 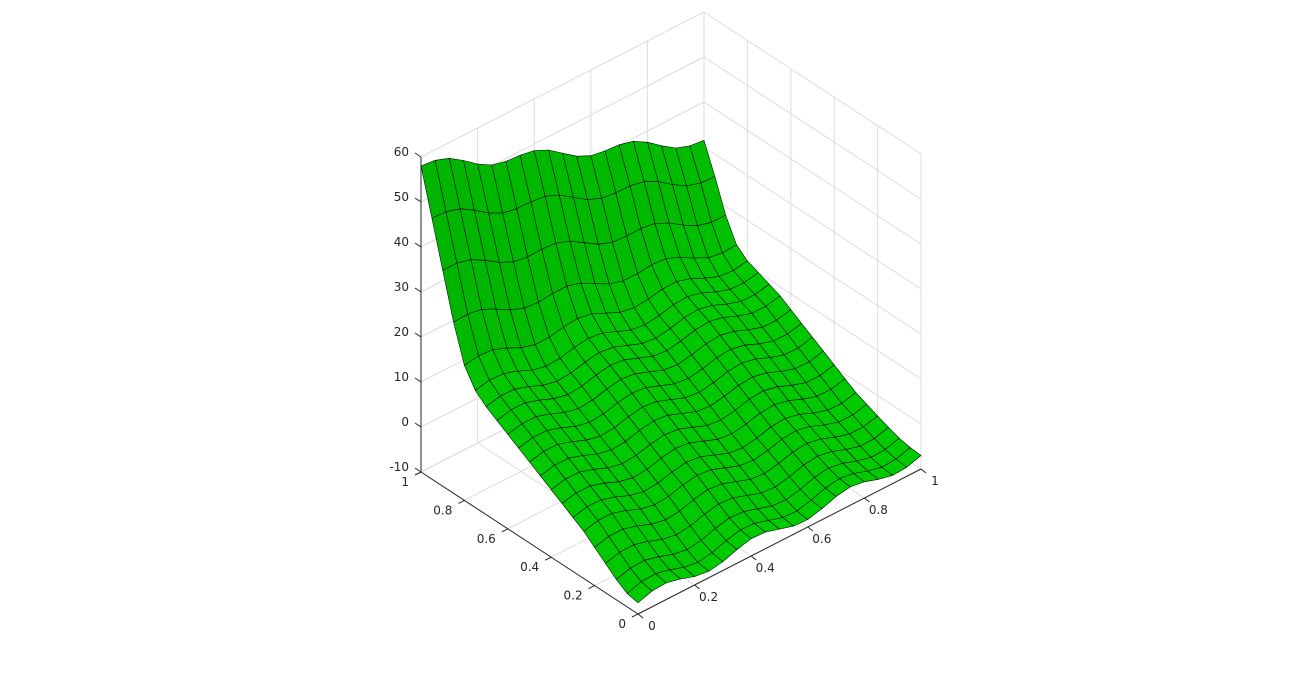 What do you see at coordinates (935, 481) in the screenshot?
I see `x-tick-label: 1` at bounding box center [935, 481].